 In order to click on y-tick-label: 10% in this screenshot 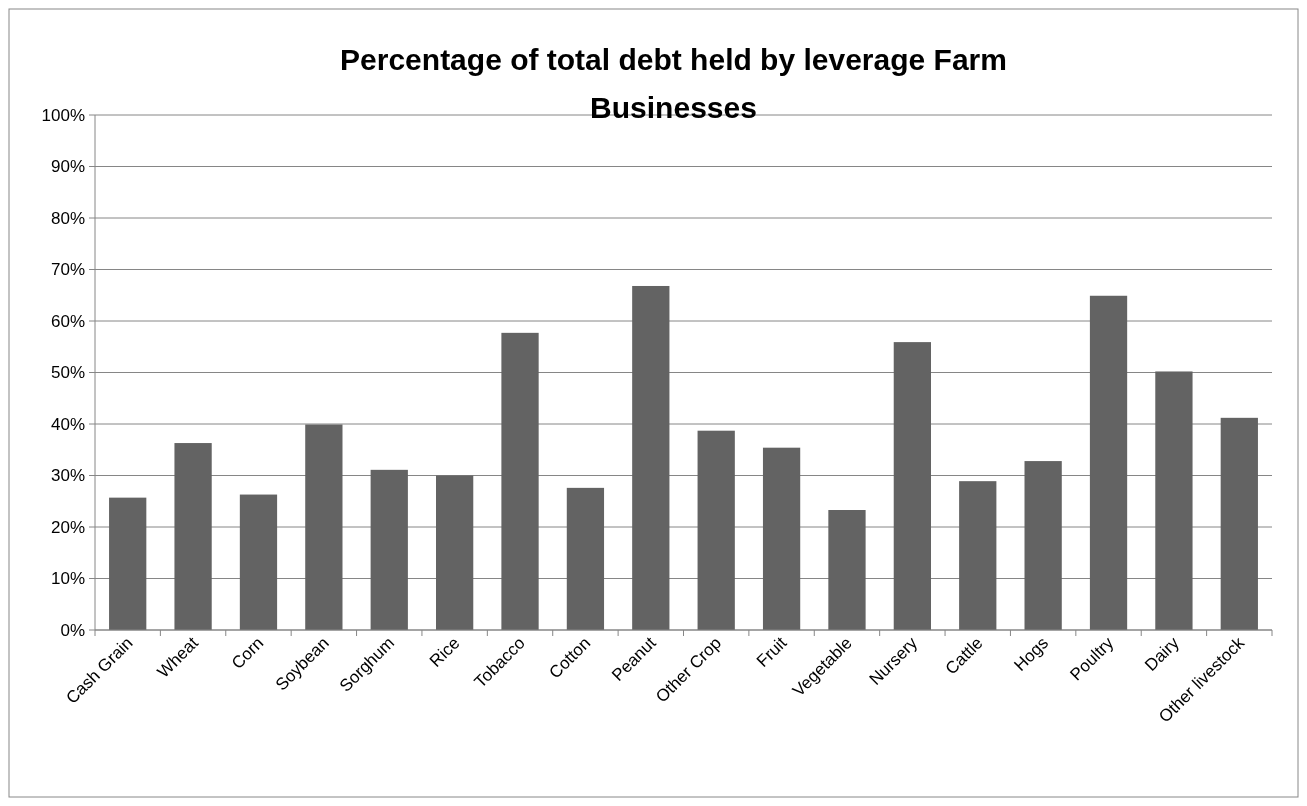, I will do `click(67, 579)`.